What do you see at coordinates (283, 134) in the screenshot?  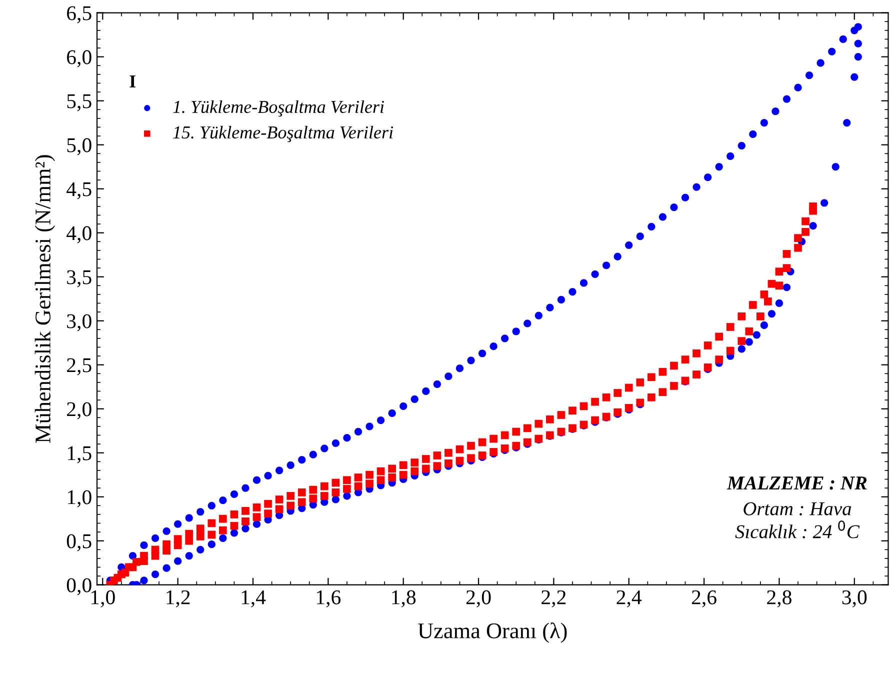 I see `legend-label: 15. Yükleme-Boşaltma Verileri` at bounding box center [283, 134].